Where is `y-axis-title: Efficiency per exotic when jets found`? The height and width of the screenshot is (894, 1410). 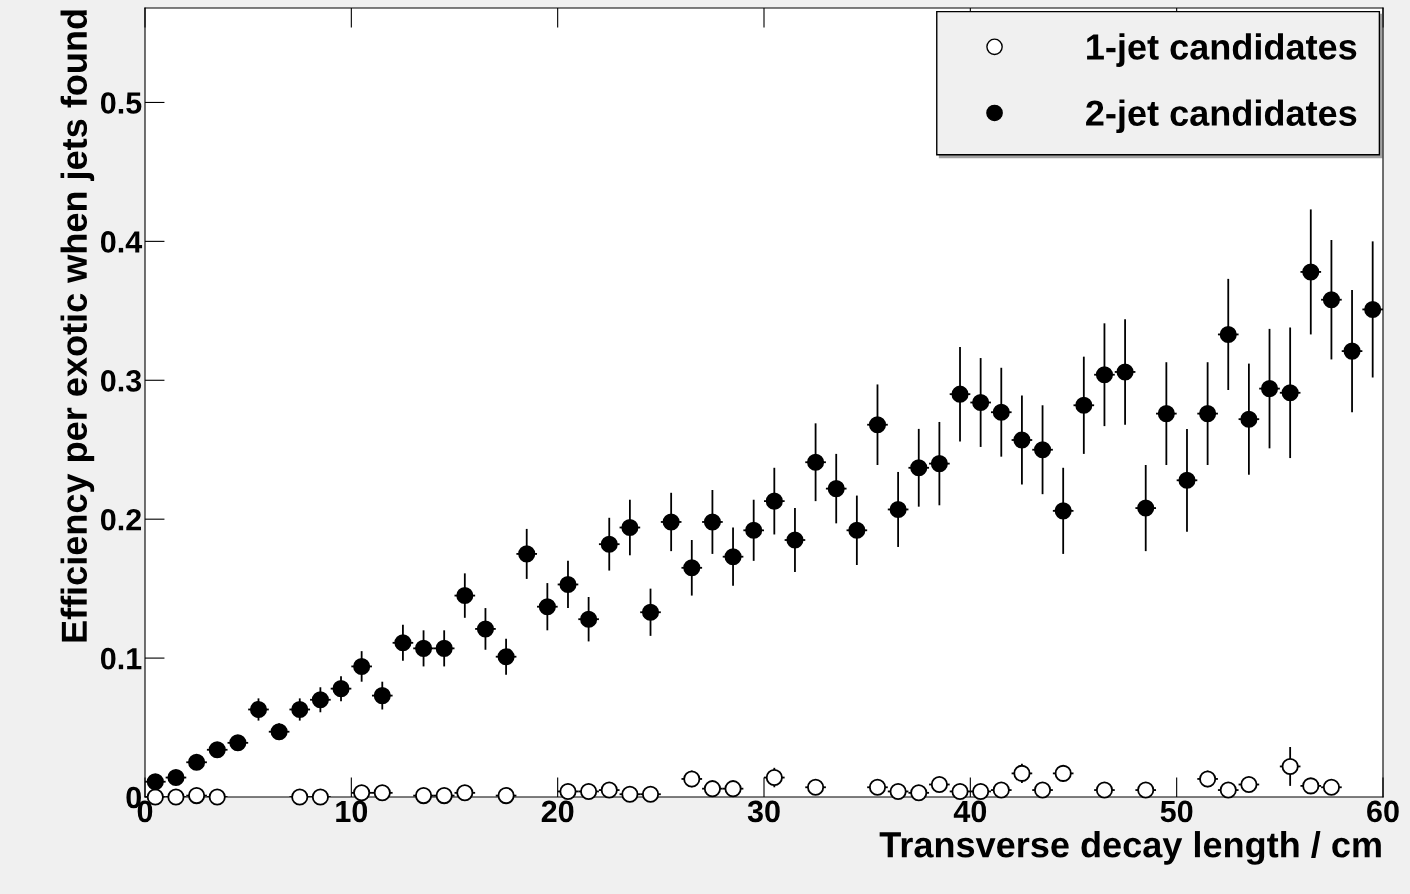
y-axis-title: Efficiency per exotic when jets found is located at coordinates (77, 326).